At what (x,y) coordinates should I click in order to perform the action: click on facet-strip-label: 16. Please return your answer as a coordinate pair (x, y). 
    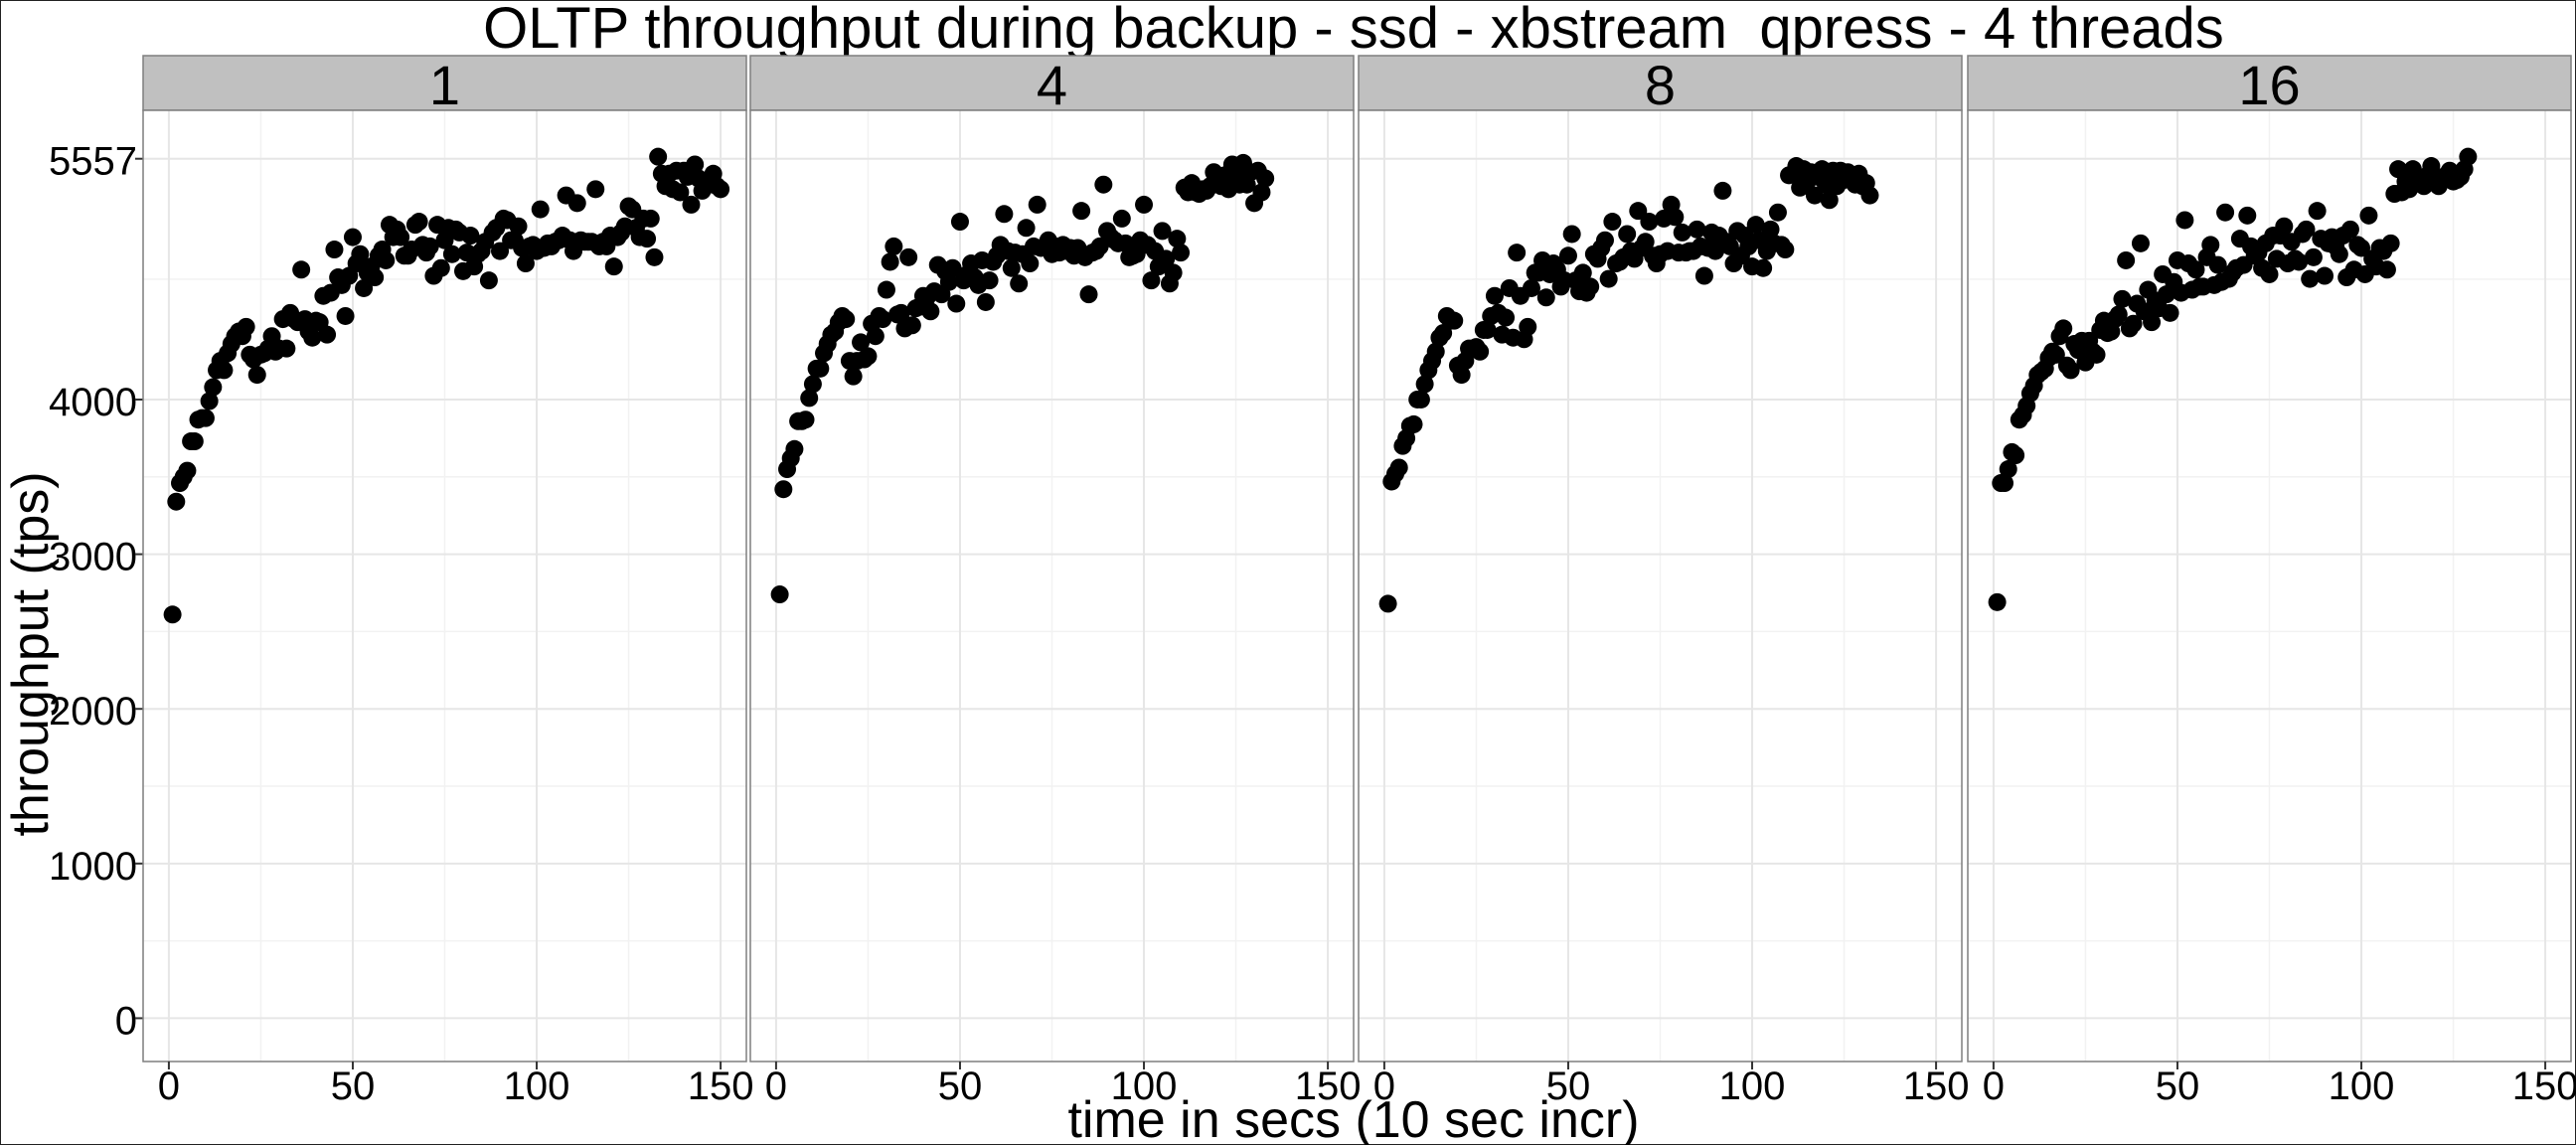
    Looking at the image, I should click on (2269, 85).